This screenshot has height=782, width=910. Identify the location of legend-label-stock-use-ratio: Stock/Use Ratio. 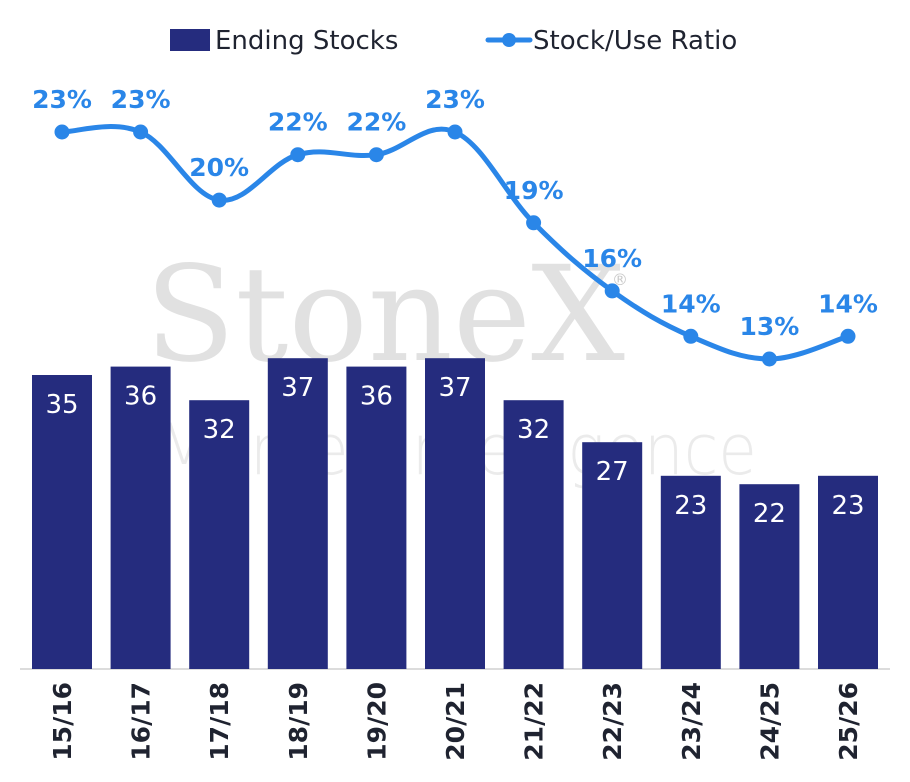
(635, 41).